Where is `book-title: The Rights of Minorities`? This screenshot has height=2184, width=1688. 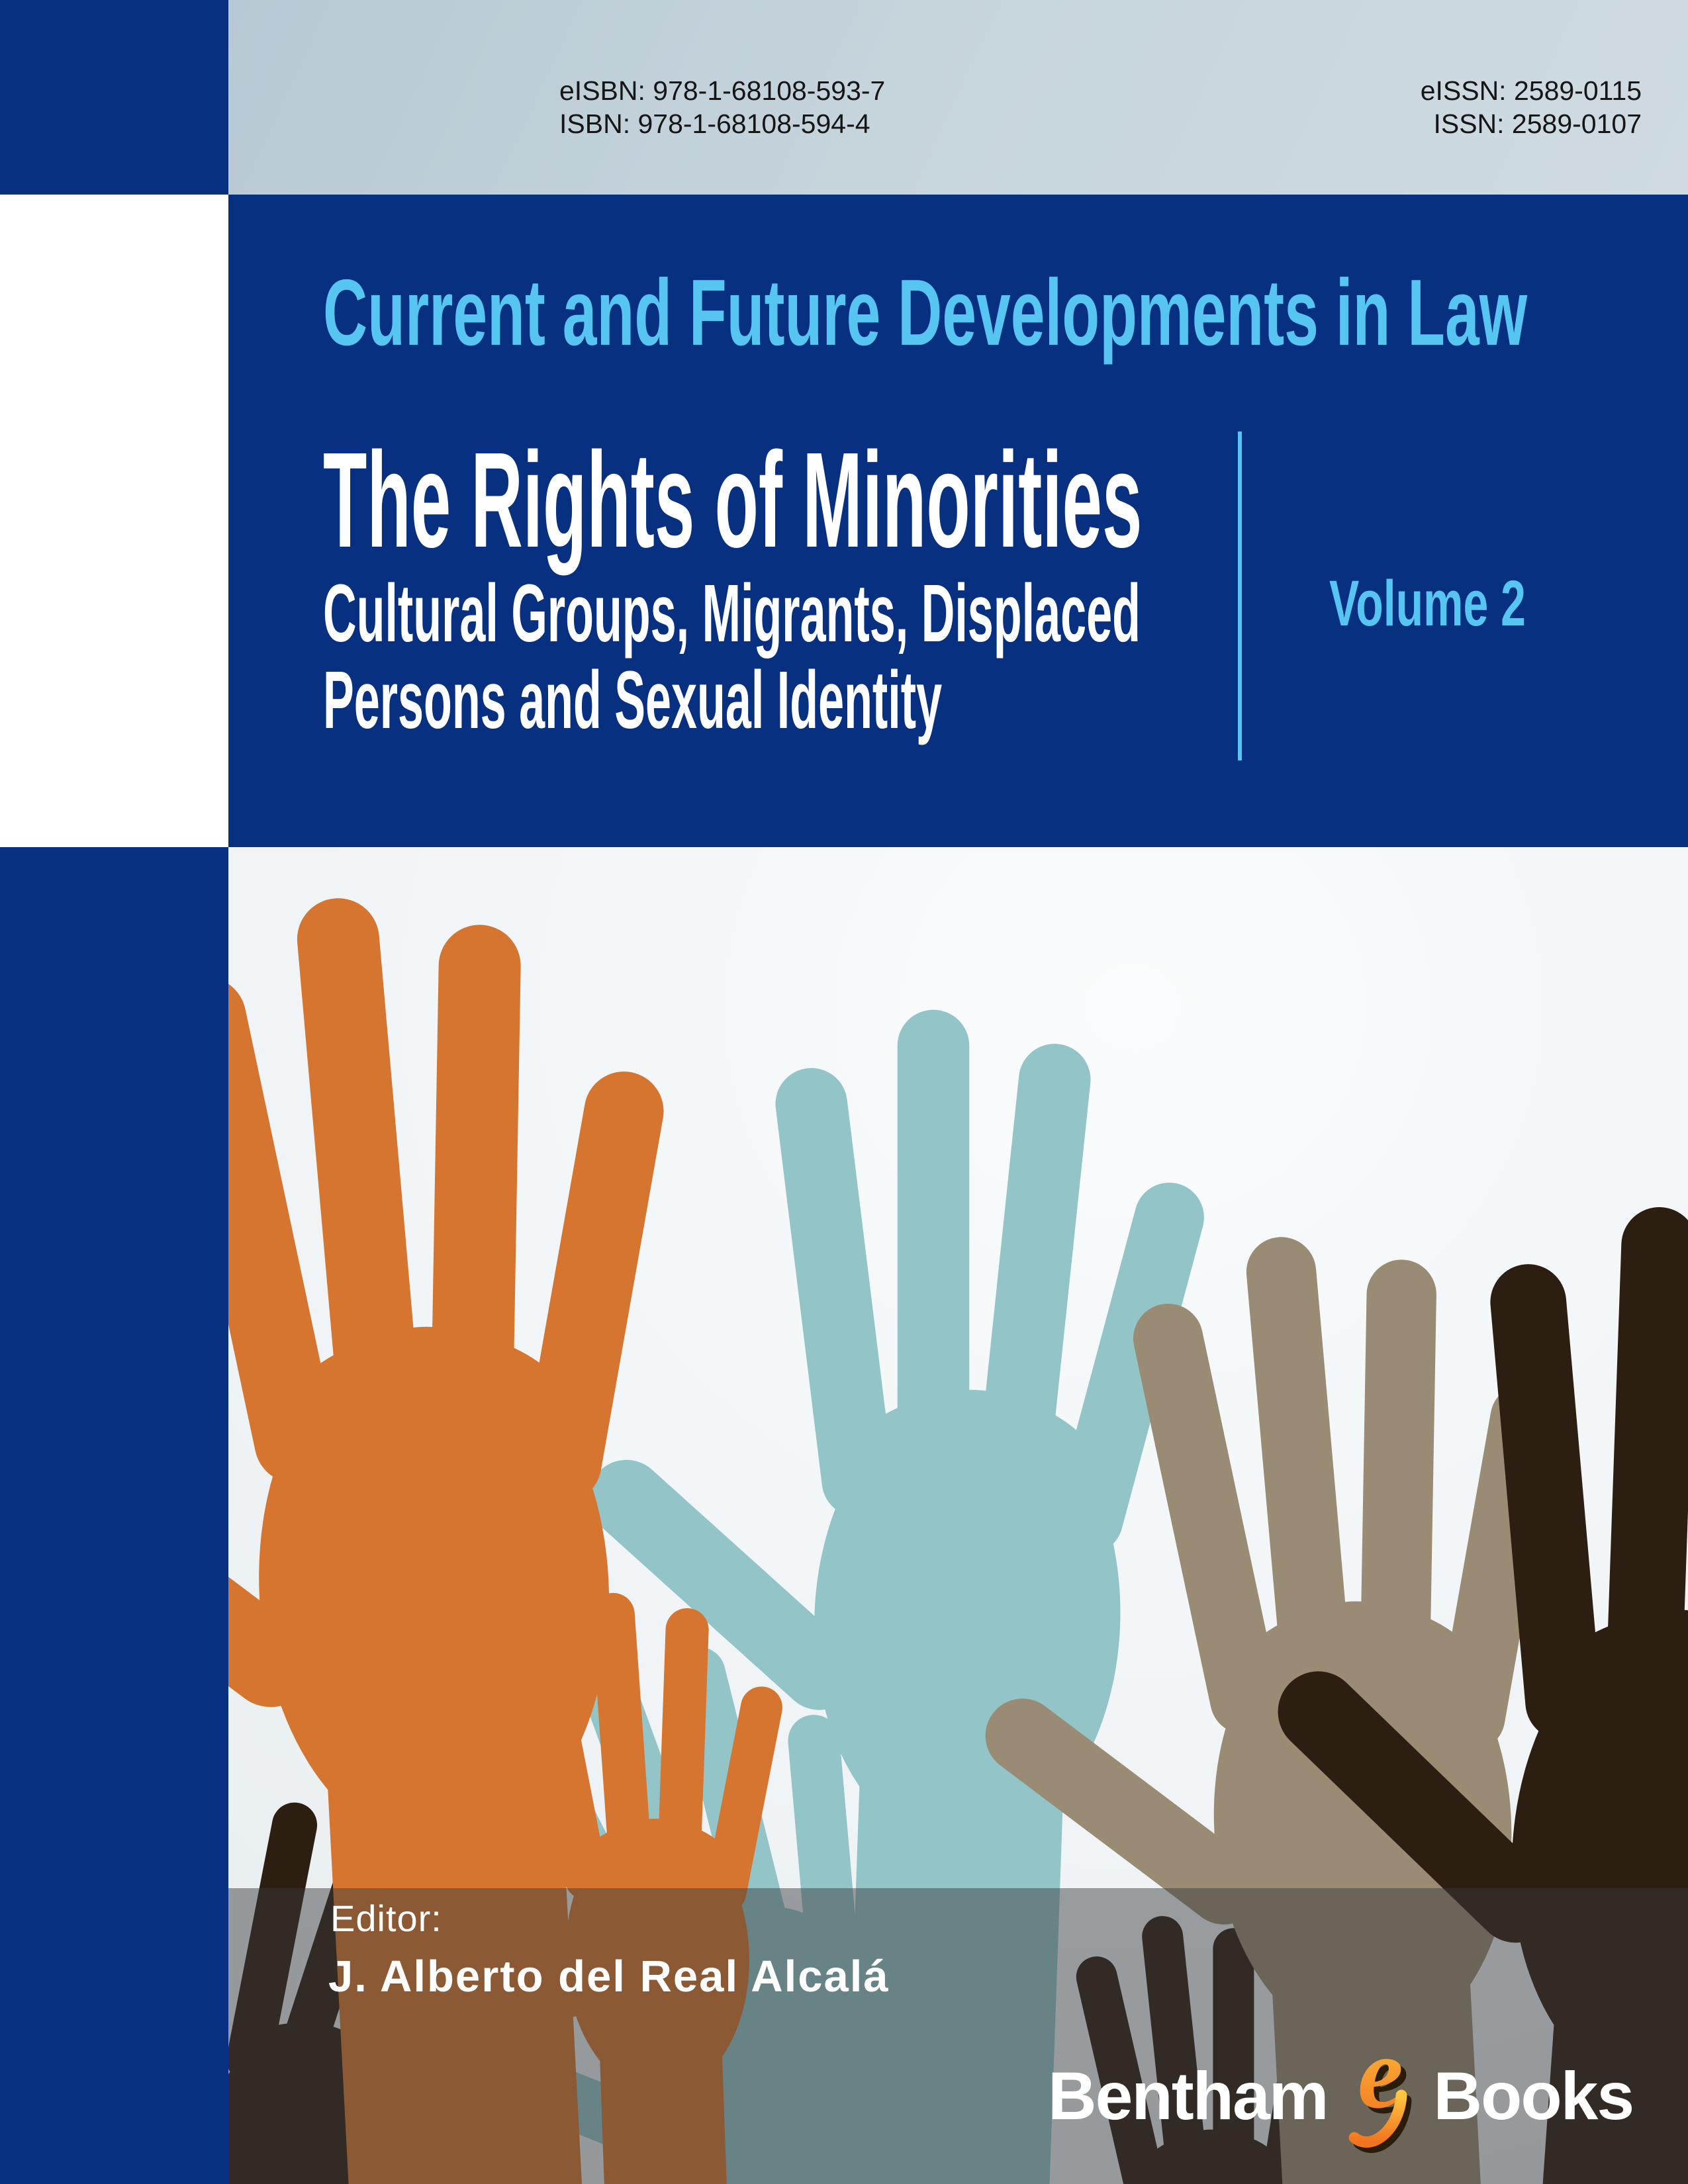
book-title: The Rights of Minorities is located at coordinates (1005, 500).